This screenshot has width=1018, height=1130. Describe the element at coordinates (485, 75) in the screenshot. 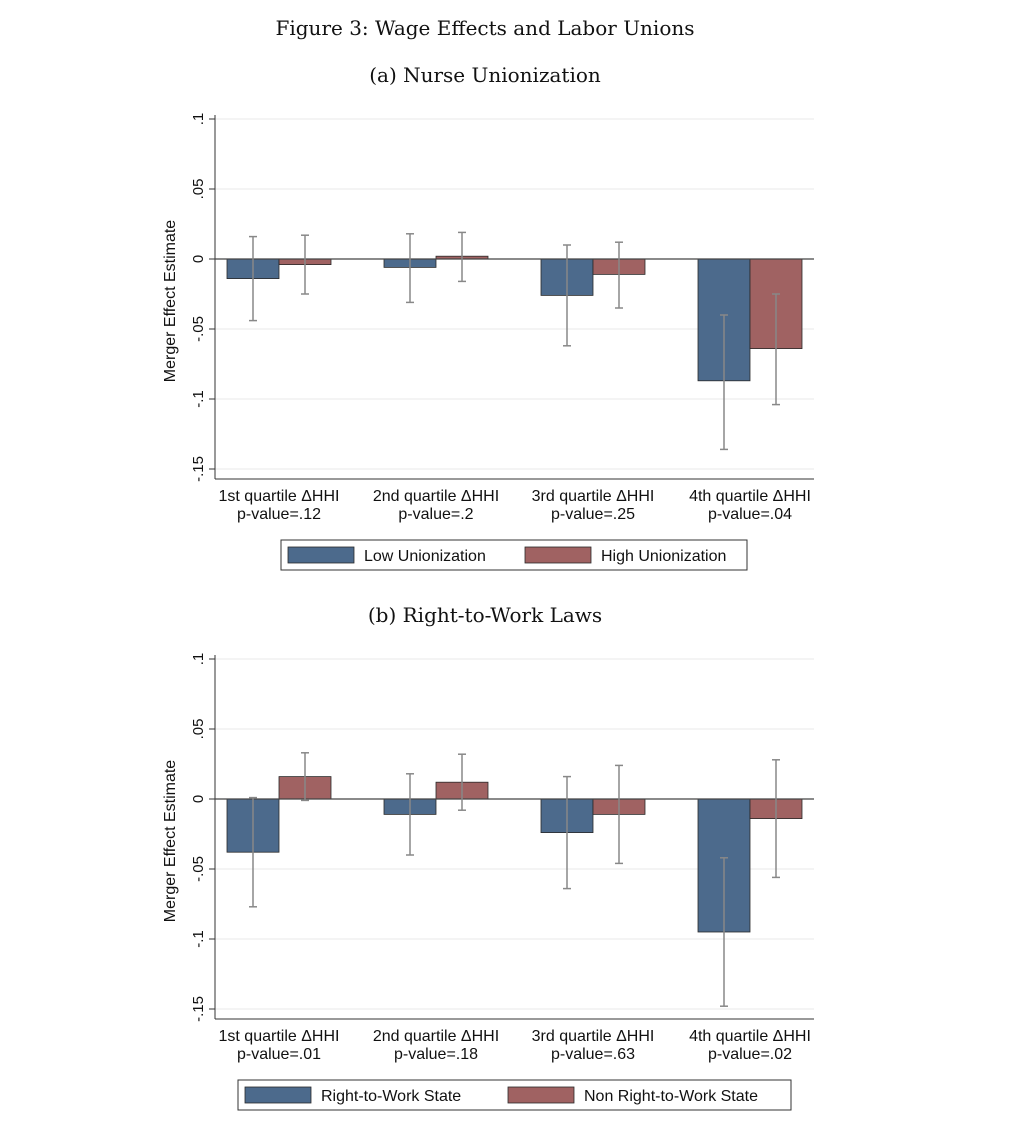

I see `panel-a-title: (a) Nurse Unionization` at that location.